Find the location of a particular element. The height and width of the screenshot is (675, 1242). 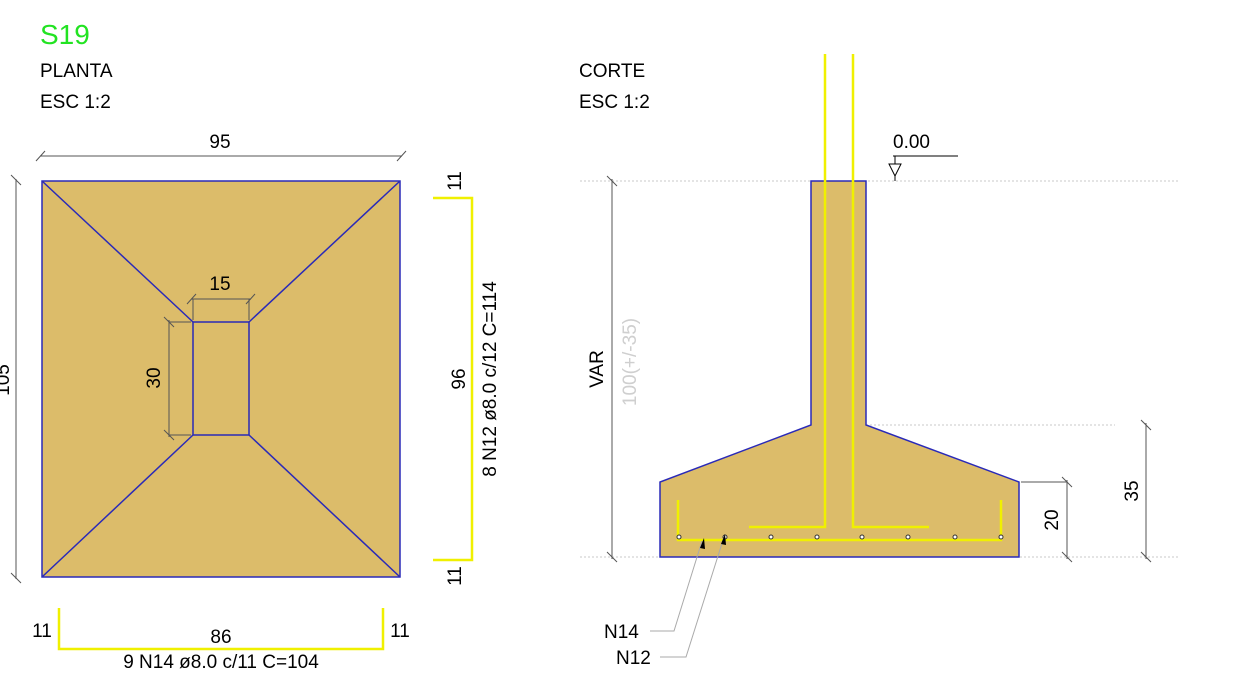

drawing-title: S19 is located at coordinates (65, 34).